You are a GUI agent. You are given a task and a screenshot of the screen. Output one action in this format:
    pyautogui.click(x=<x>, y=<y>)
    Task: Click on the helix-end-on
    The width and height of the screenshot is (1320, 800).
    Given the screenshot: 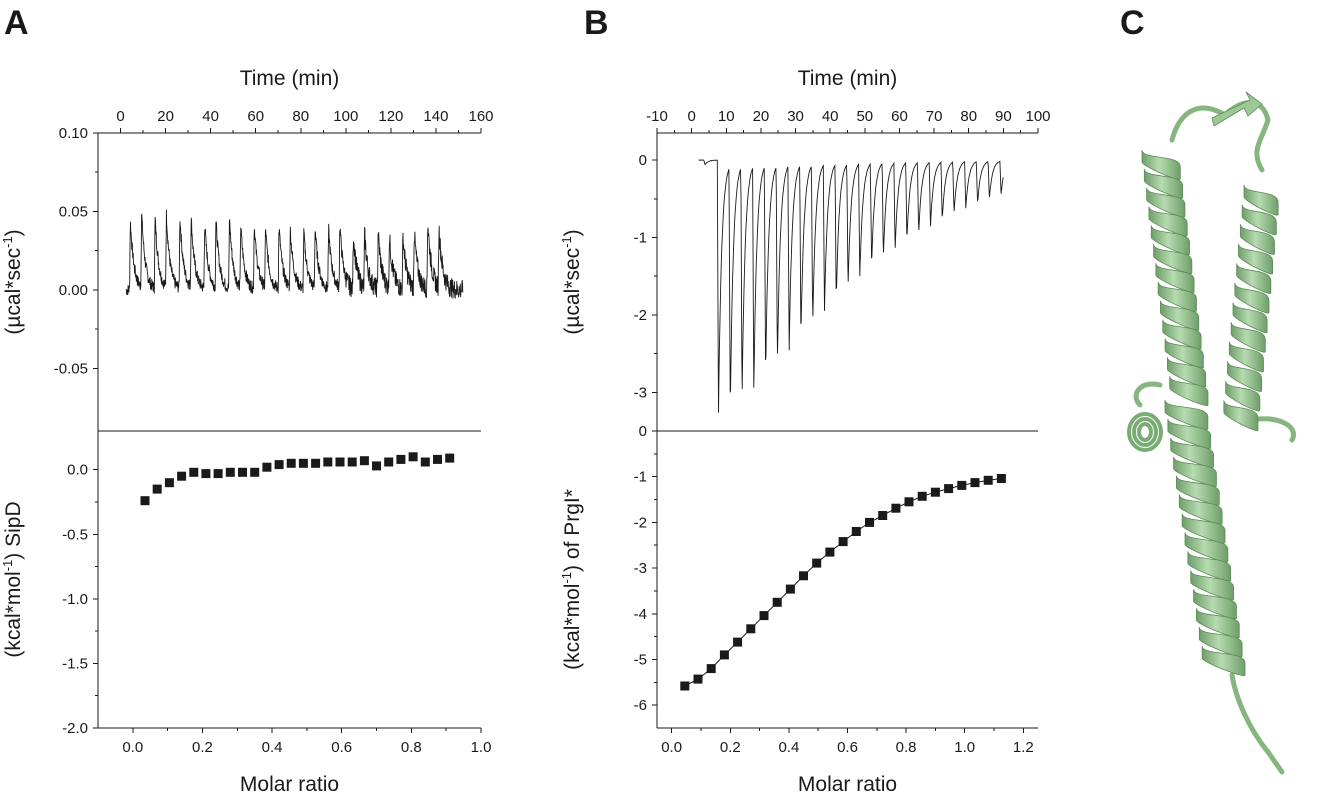 What is the action you would take?
    pyautogui.click(x=1145, y=432)
    